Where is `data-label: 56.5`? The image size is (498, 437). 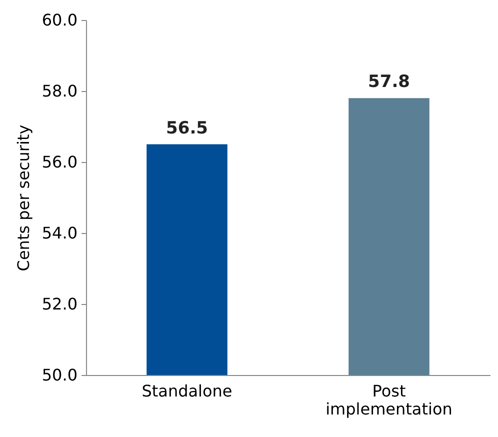
data-label: 56.5 is located at coordinates (187, 128).